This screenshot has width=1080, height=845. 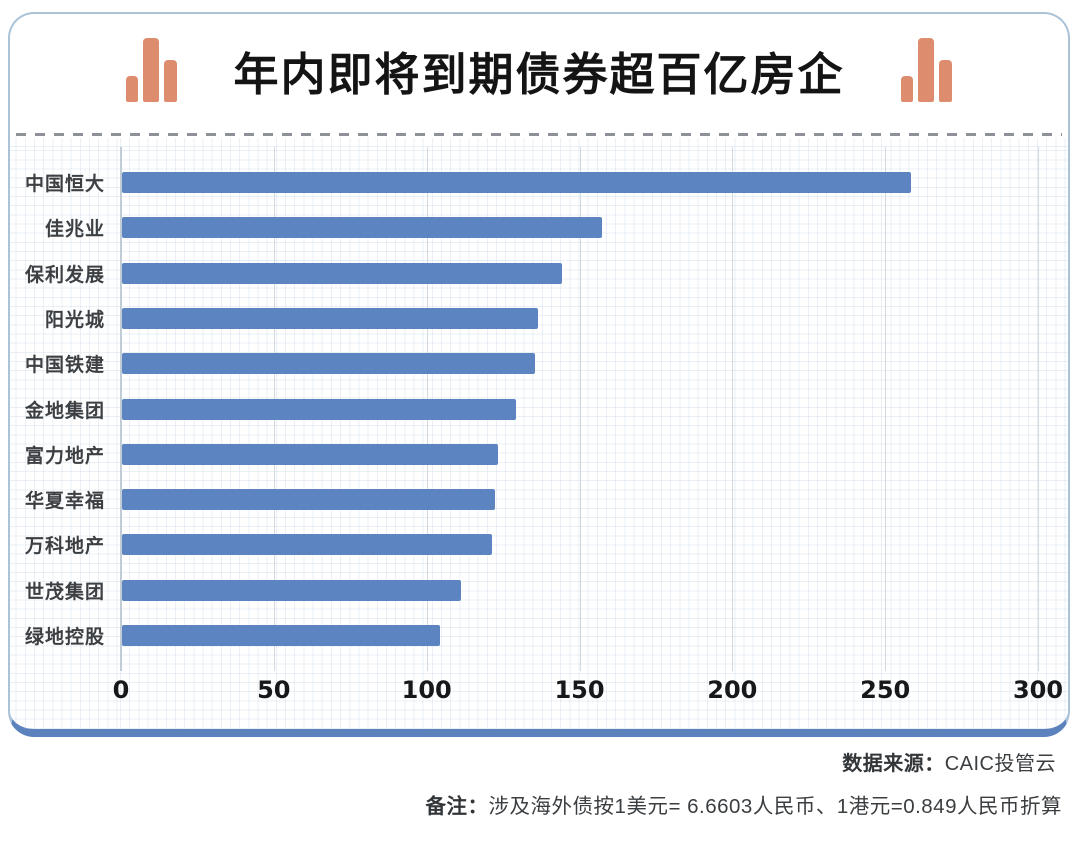 What do you see at coordinates (457, 806) in the screenshot?
I see `footnote-label: 备注：` at bounding box center [457, 806].